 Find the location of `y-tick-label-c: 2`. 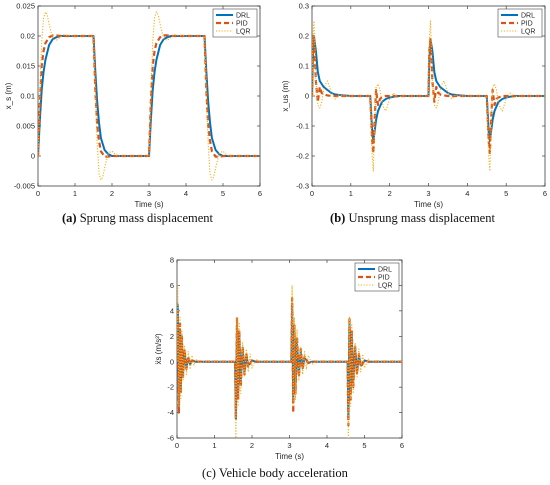

y-tick-label-c: 2 is located at coordinates (172, 336).